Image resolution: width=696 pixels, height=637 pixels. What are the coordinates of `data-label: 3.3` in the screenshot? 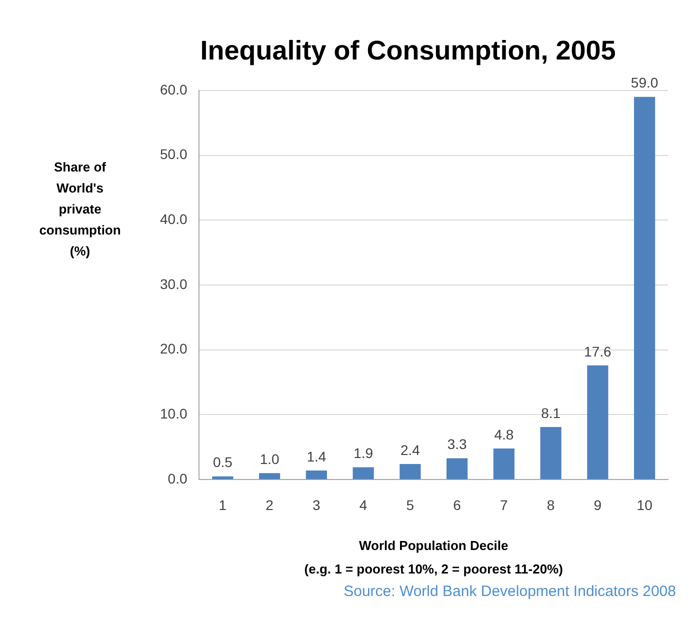 It's located at (457, 444).